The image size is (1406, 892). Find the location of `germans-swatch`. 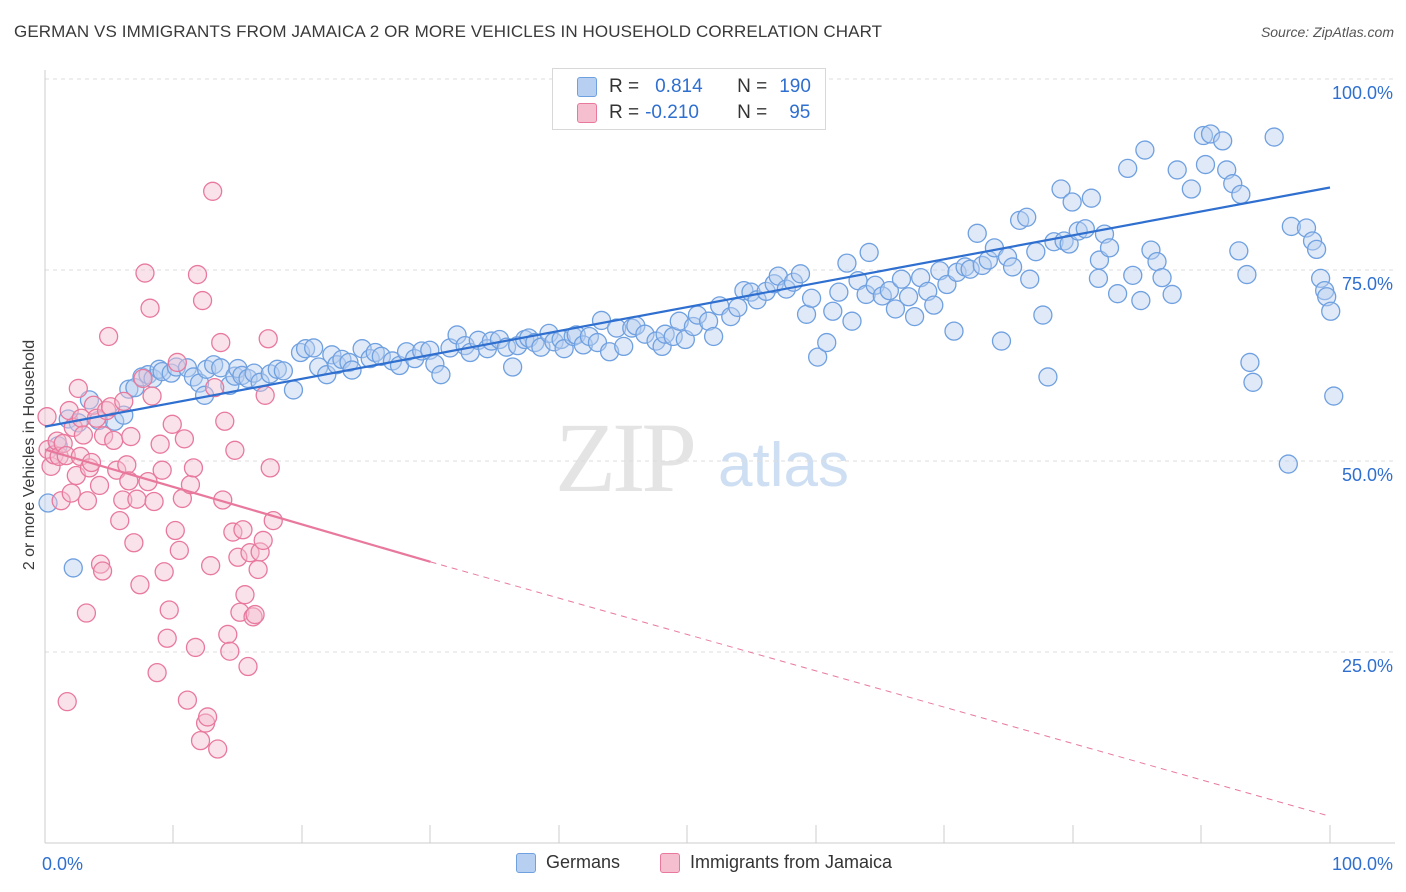

germans-swatch is located at coordinates (587, 87).